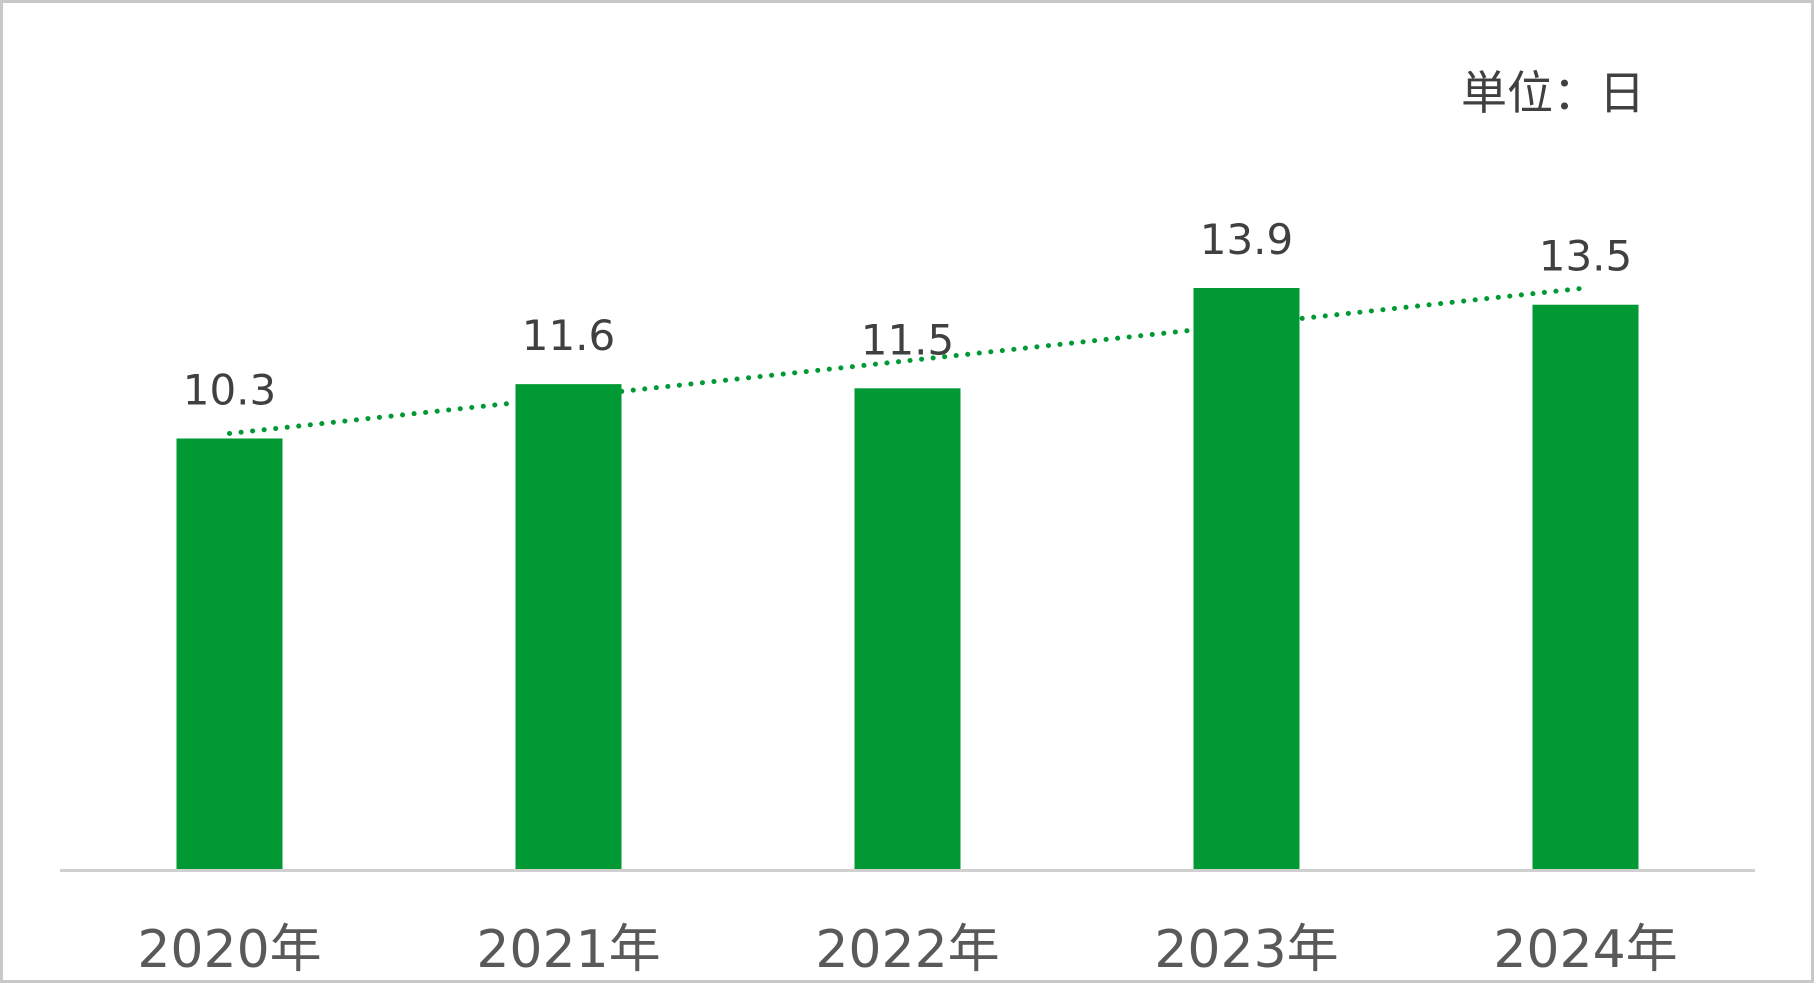 The width and height of the screenshot is (1814, 983). What do you see at coordinates (1585, 950) in the screenshot?
I see `x-tick-label-2024年: 2024年` at bounding box center [1585, 950].